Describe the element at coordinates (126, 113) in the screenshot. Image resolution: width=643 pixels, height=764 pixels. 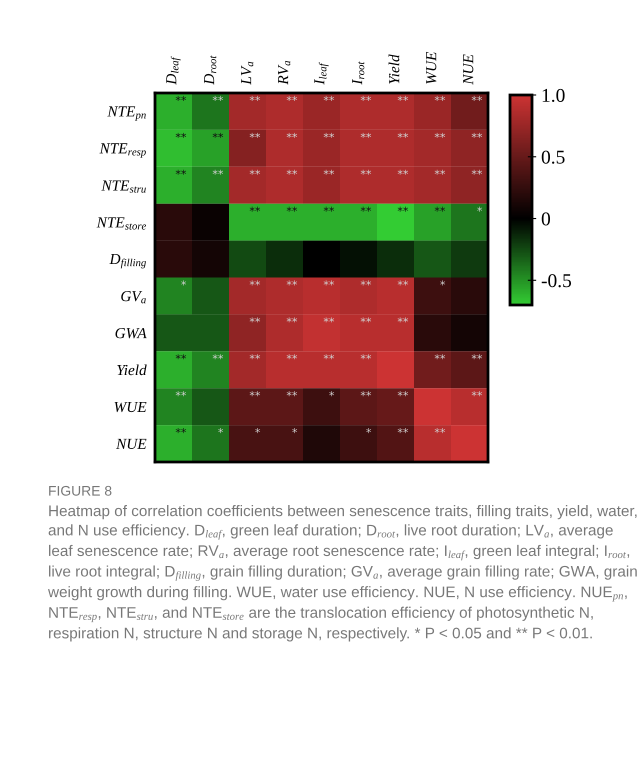
I see `y-tick-label: NTE$_{pn}$` at that location.